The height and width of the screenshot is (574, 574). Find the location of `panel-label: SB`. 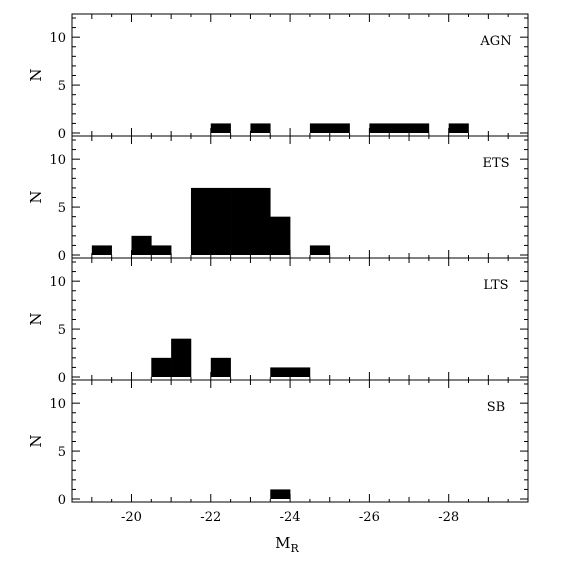

panel-label: SB is located at coordinates (496, 407).